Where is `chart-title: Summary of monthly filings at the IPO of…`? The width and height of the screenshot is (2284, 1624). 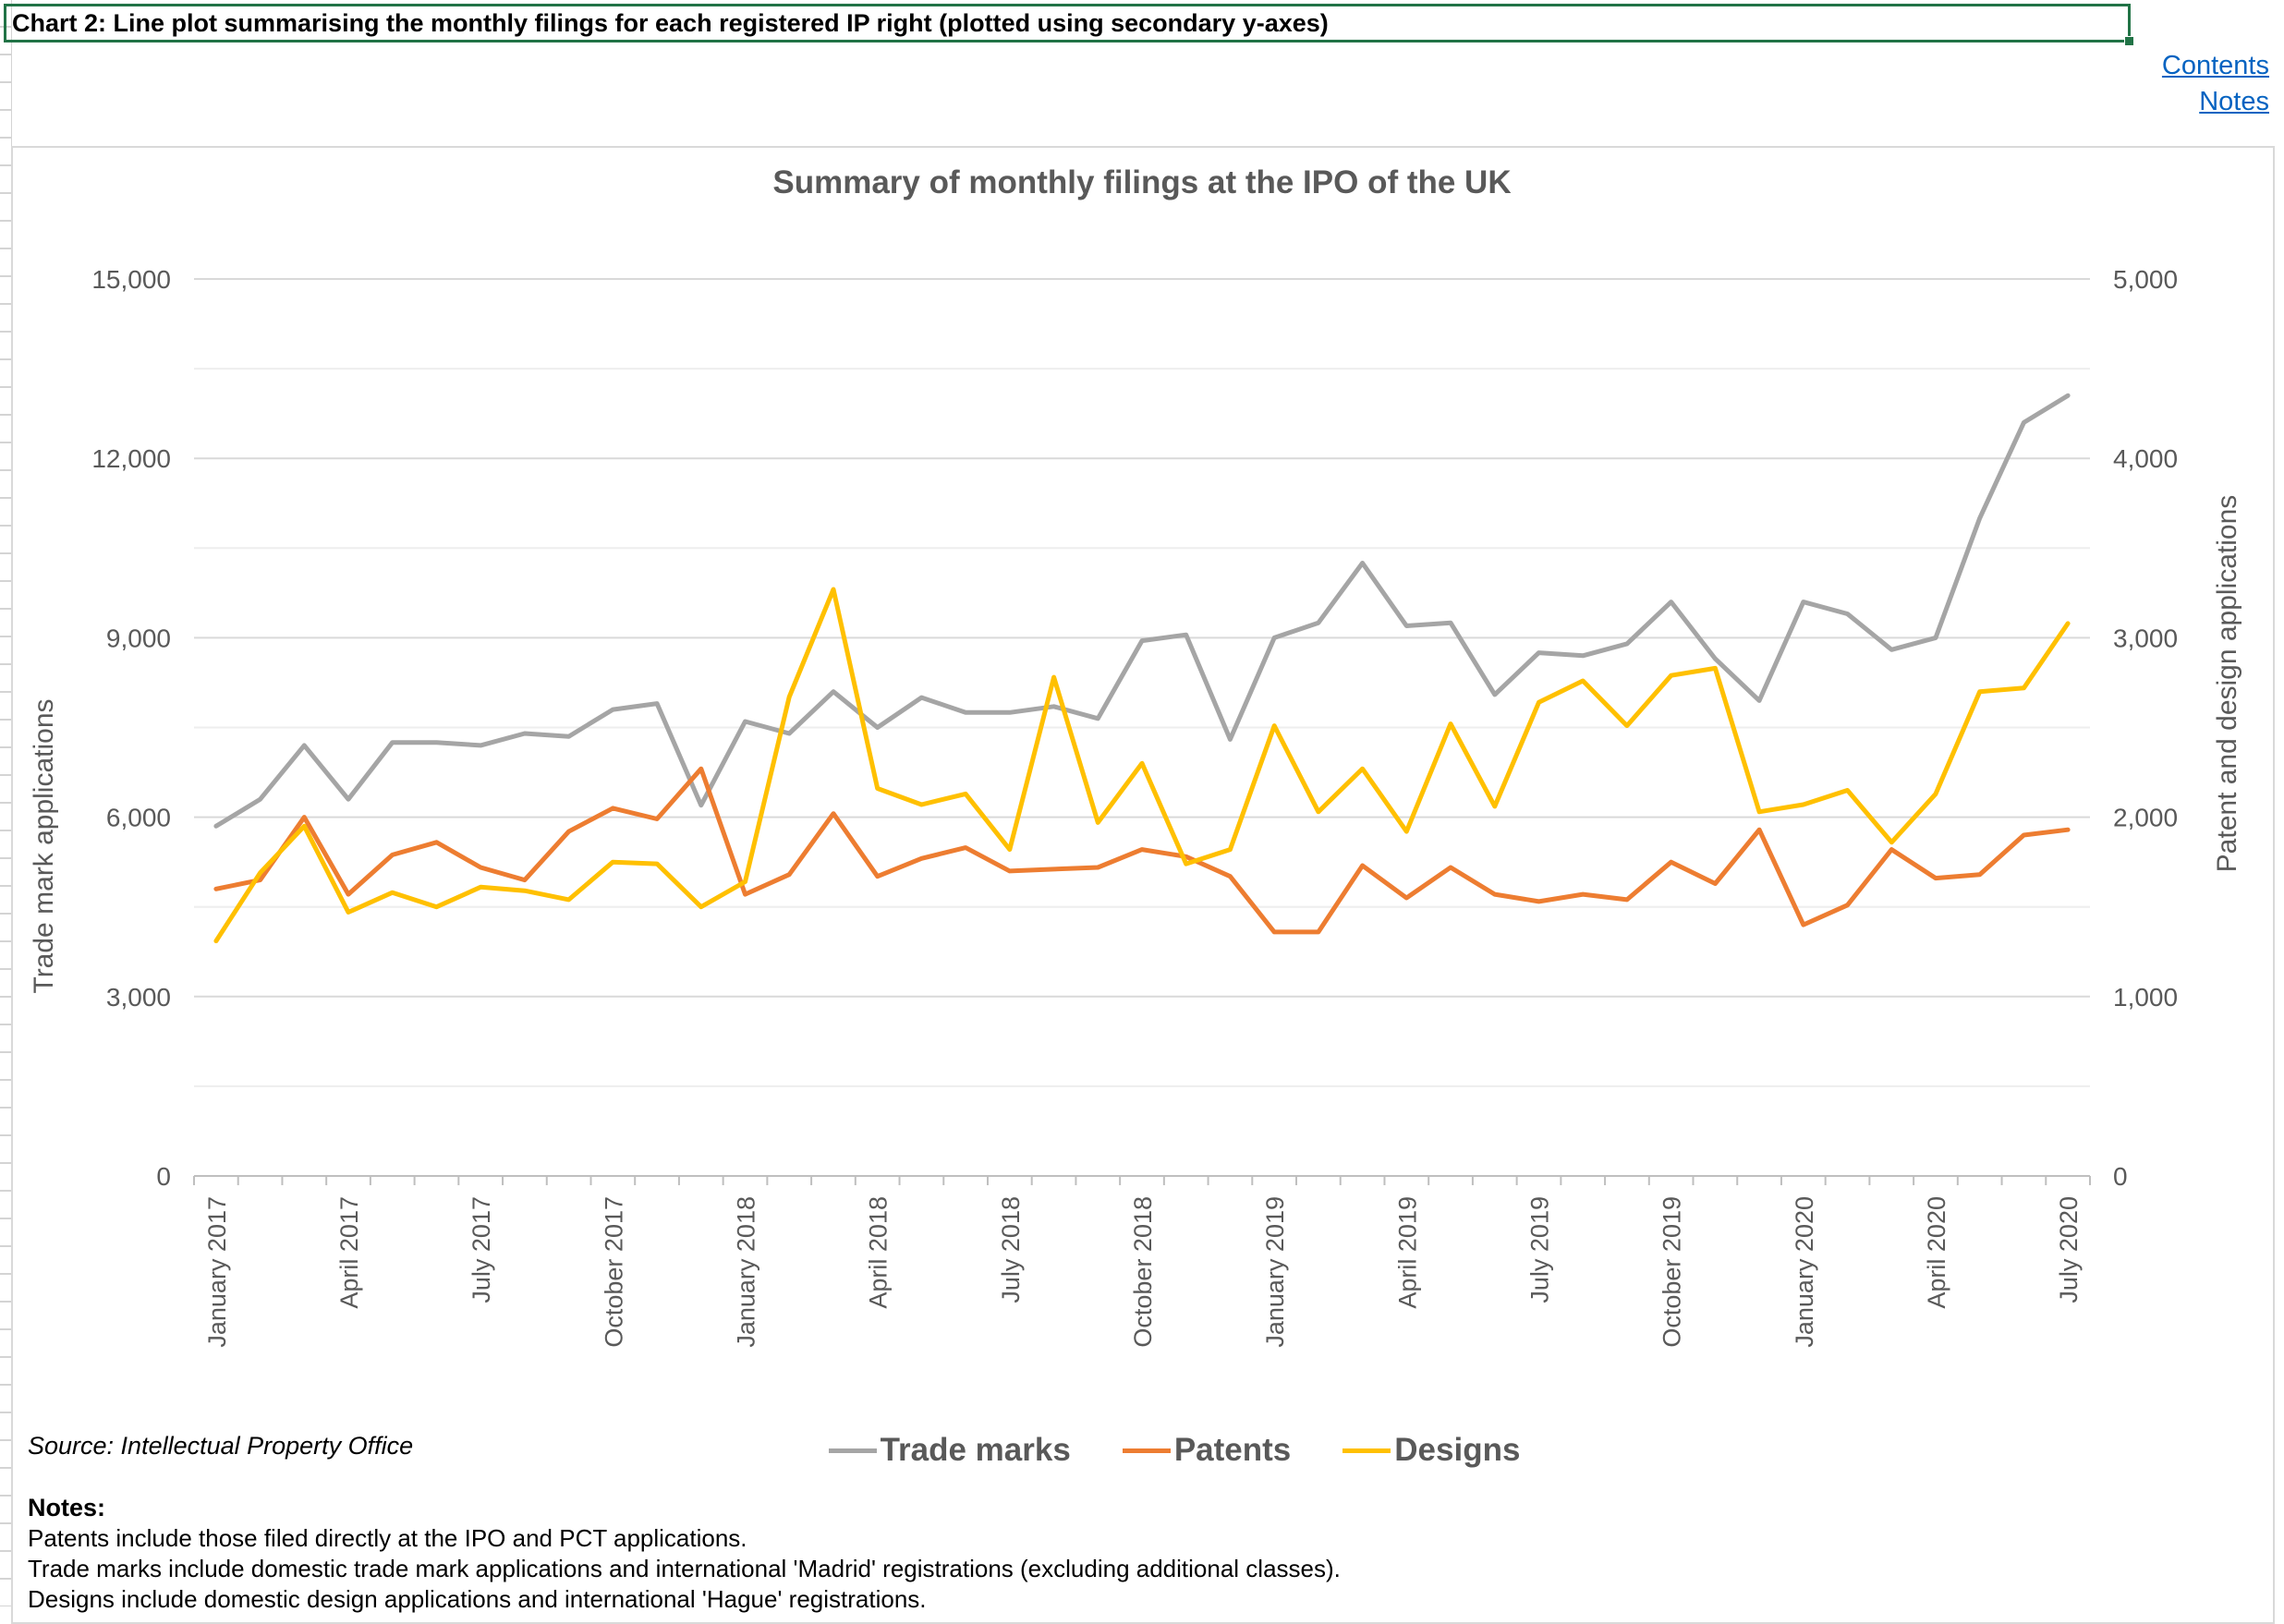 chart-title: Summary of monthly filings at the IPO of… is located at coordinates (1142, 182).